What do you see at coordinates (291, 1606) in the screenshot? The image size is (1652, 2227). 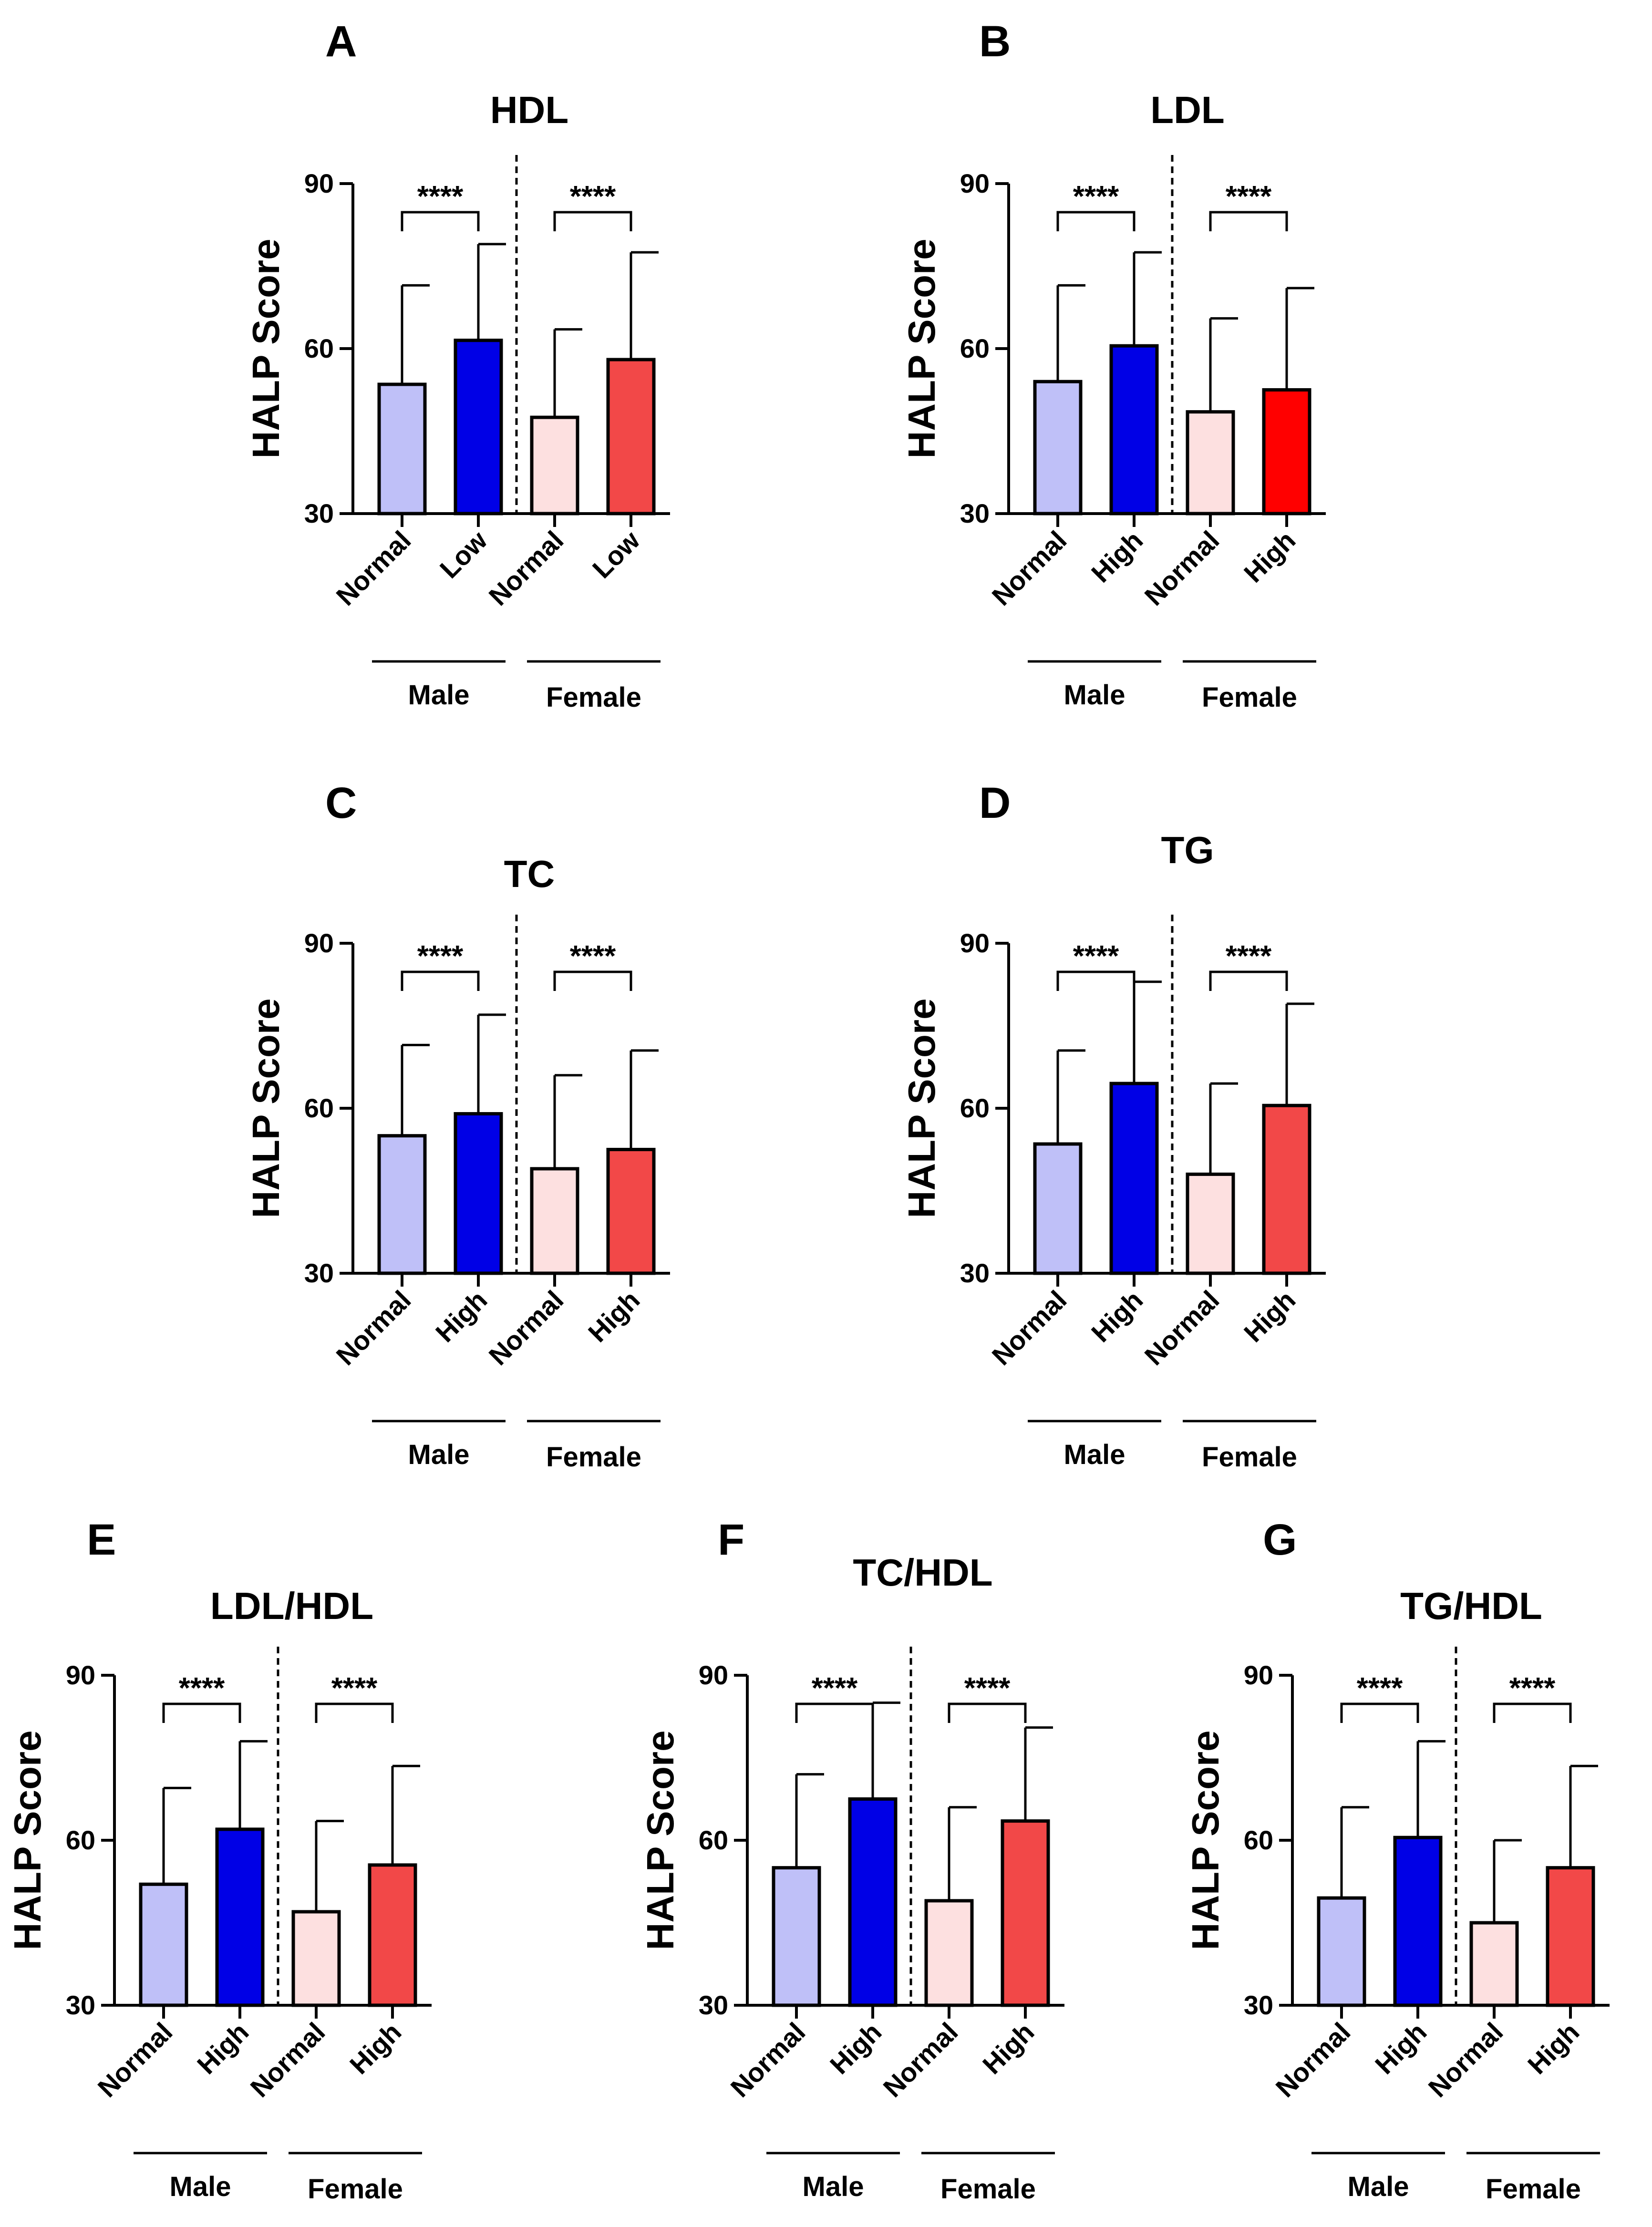 I see `chart-title: LDL/HDL` at bounding box center [291, 1606].